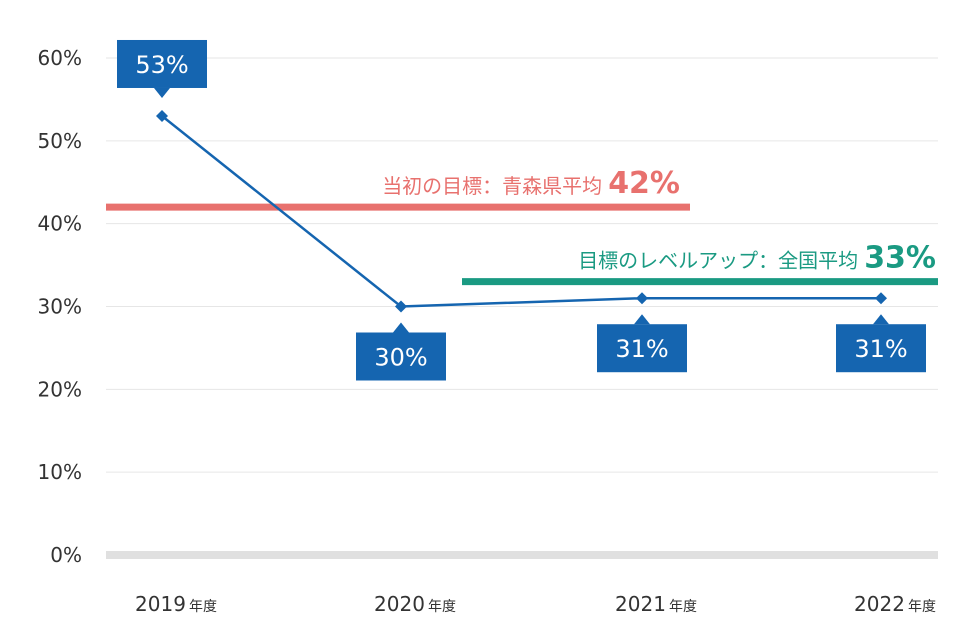  What do you see at coordinates (535, 604) in the screenshot?
I see `x-axis-ticks: 2019 年度 2020 年度 2021 年度 2022 年度` at bounding box center [535, 604].